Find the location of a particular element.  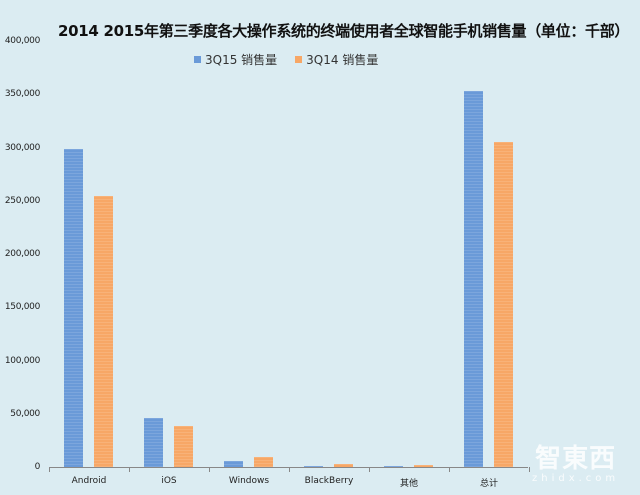

x-tick-label: 其他 is located at coordinates (408, 484).